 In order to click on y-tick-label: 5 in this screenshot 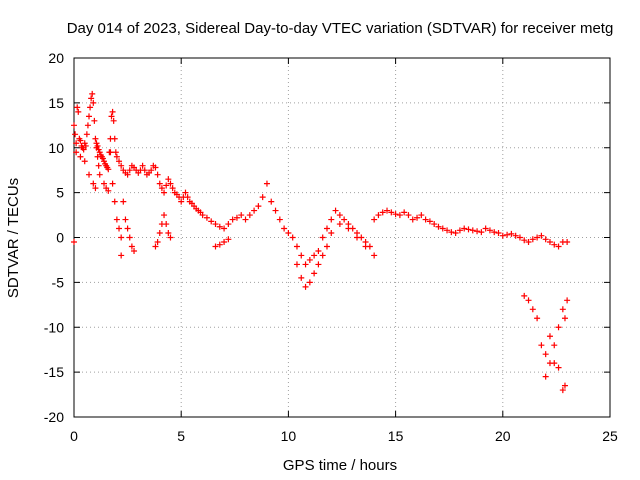, I will do `click(60, 193)`.